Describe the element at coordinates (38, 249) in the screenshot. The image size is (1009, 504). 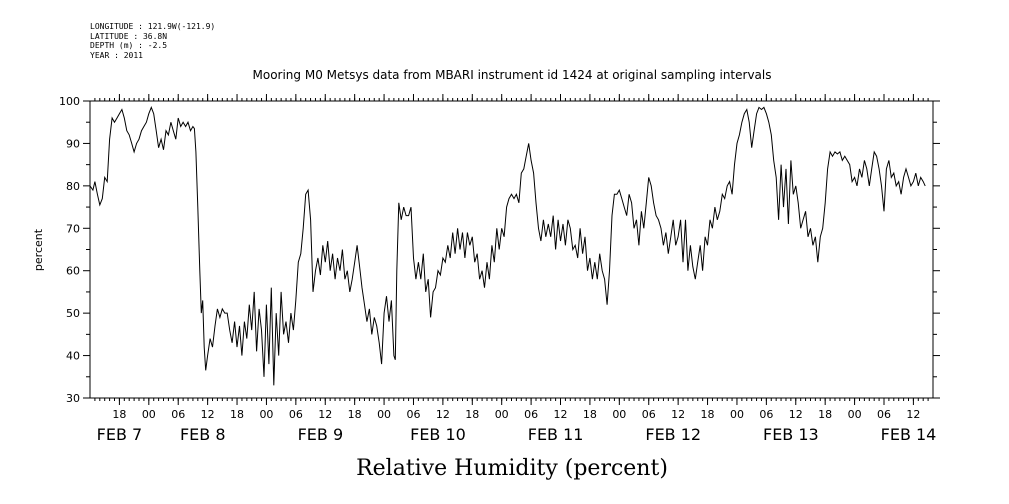
I see `y-axis-label: percent` at that location.